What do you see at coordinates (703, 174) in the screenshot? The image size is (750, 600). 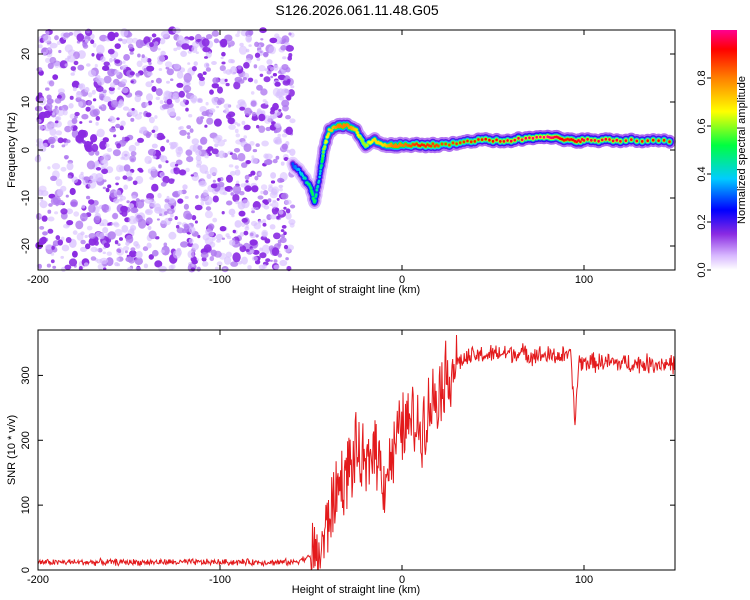 I see `colorbar-ticks: 0.0 0.2 0.4 0.6 0.8` at bounding box center [703, 174].